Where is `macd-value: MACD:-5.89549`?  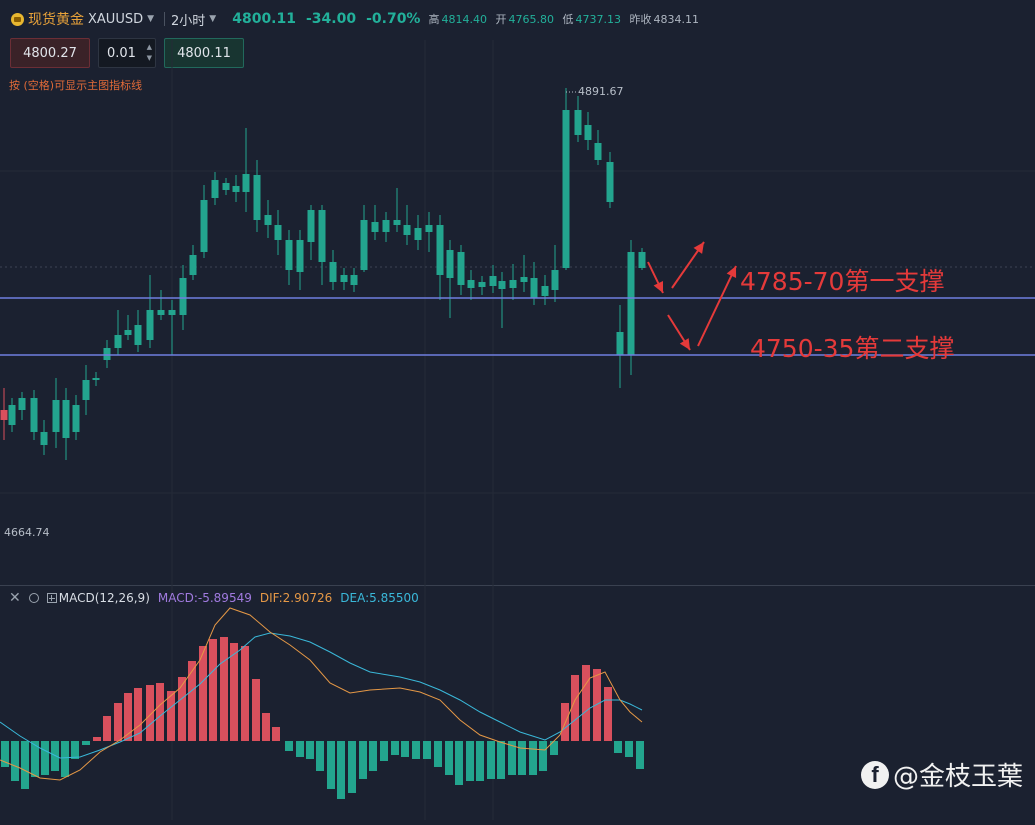 macd-value: MACD:-5.89549 is located at coordinates (204, 598).